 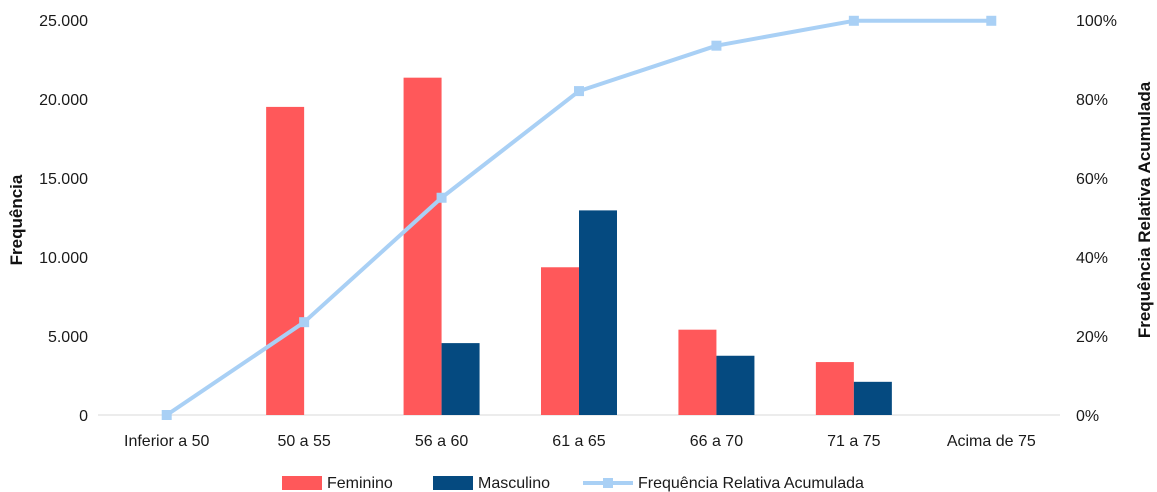 What do you see at coordinates (302, 483) in the screenshot?
I see `legend-swatch-feminino` at bounding box center [302, 483].